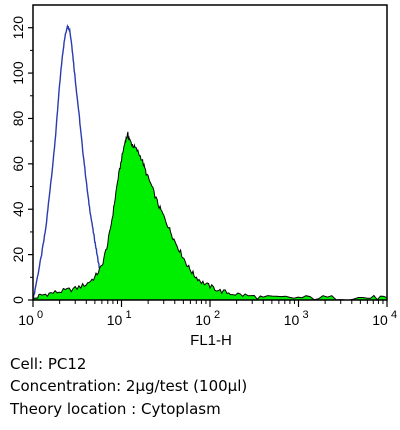 This screenshot has width=400, height=430. I want to click on caption-cell: Cell: PC12, so click(48, 364).